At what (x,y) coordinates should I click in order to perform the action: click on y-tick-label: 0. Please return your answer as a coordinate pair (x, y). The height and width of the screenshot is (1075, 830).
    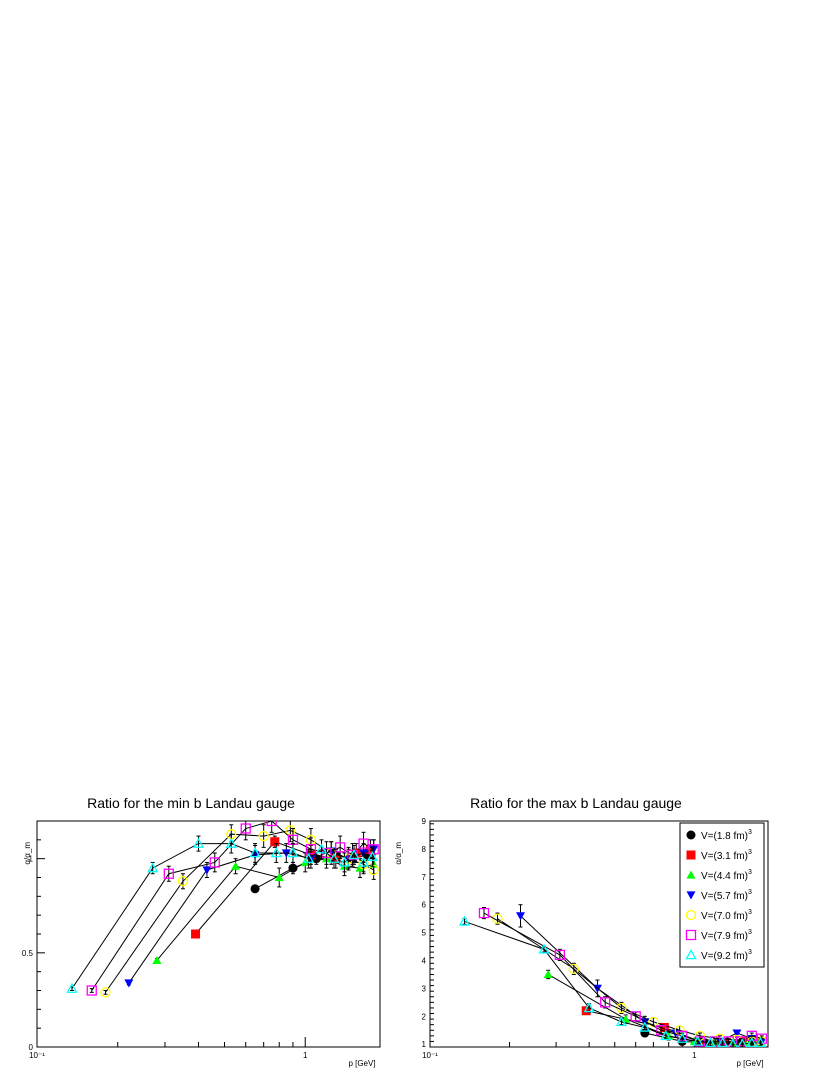
    Looking at the image, I should click on (31, 1047).